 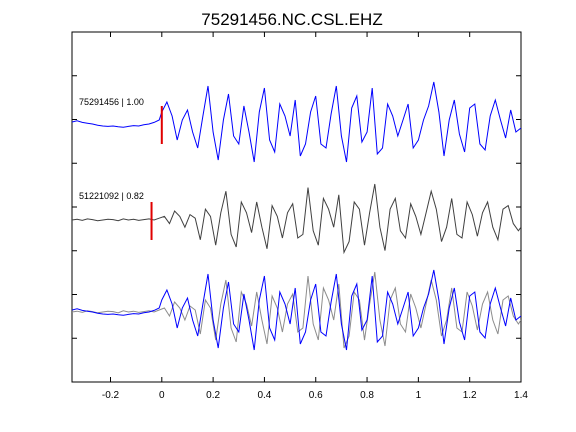 What do you see at coordinates (111, 196) in the screenshot?
I see `trace-label: 51221092 | 0.82` at bounding box center [111, 196].